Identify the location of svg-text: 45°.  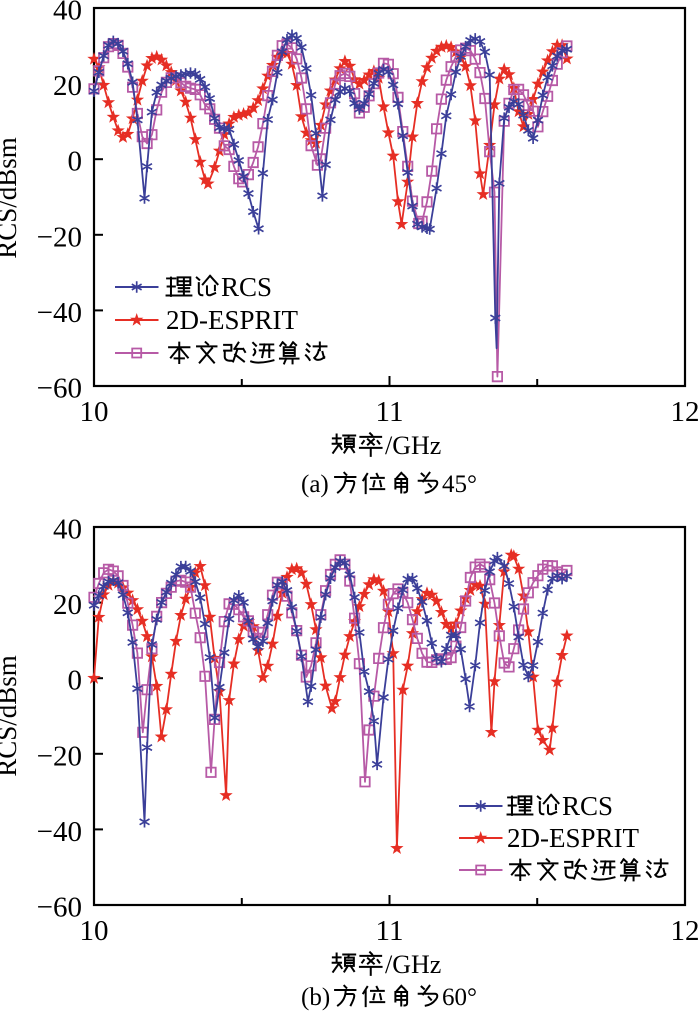
(459, 484).